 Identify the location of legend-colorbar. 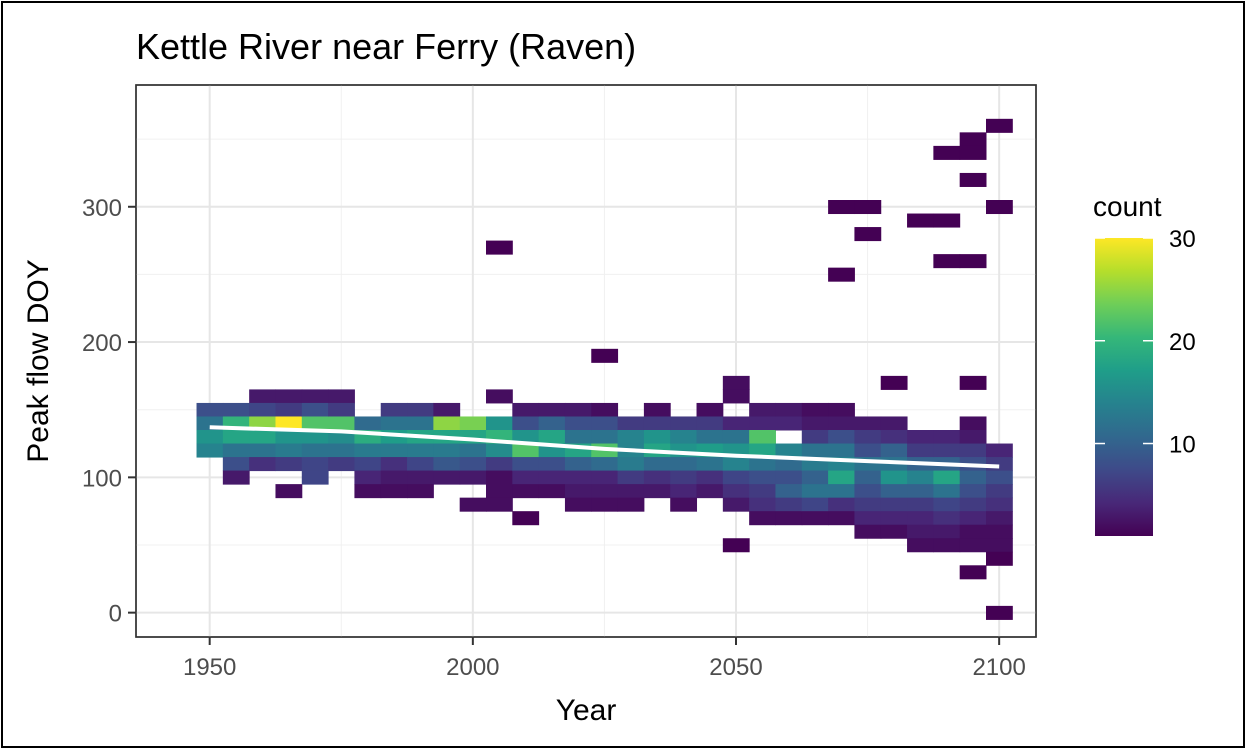
(1124, 387).